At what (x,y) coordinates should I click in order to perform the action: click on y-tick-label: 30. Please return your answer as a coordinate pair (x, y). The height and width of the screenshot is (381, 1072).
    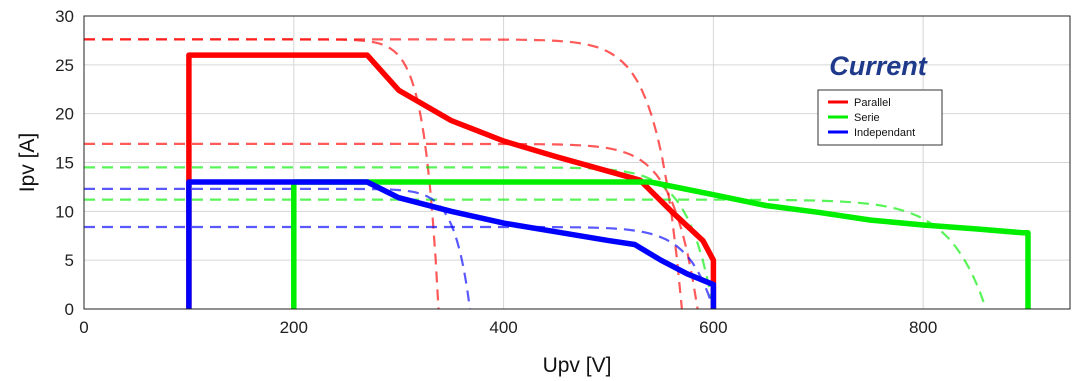
    Looking at the image, I should click on (64, 16).